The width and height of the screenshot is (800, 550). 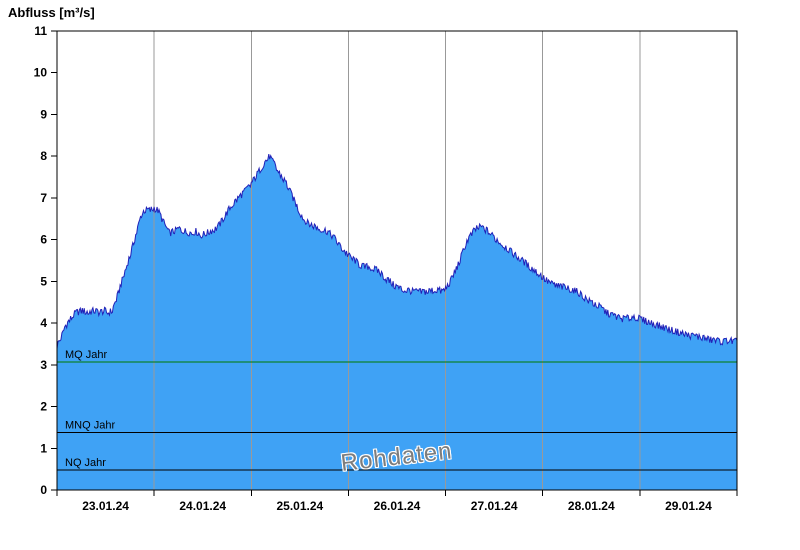 What do you see at coordinates (51, 12) in the screenshot?
I see `chart-title: Abfluss [m³/s]` at bounding box center [51, 12].